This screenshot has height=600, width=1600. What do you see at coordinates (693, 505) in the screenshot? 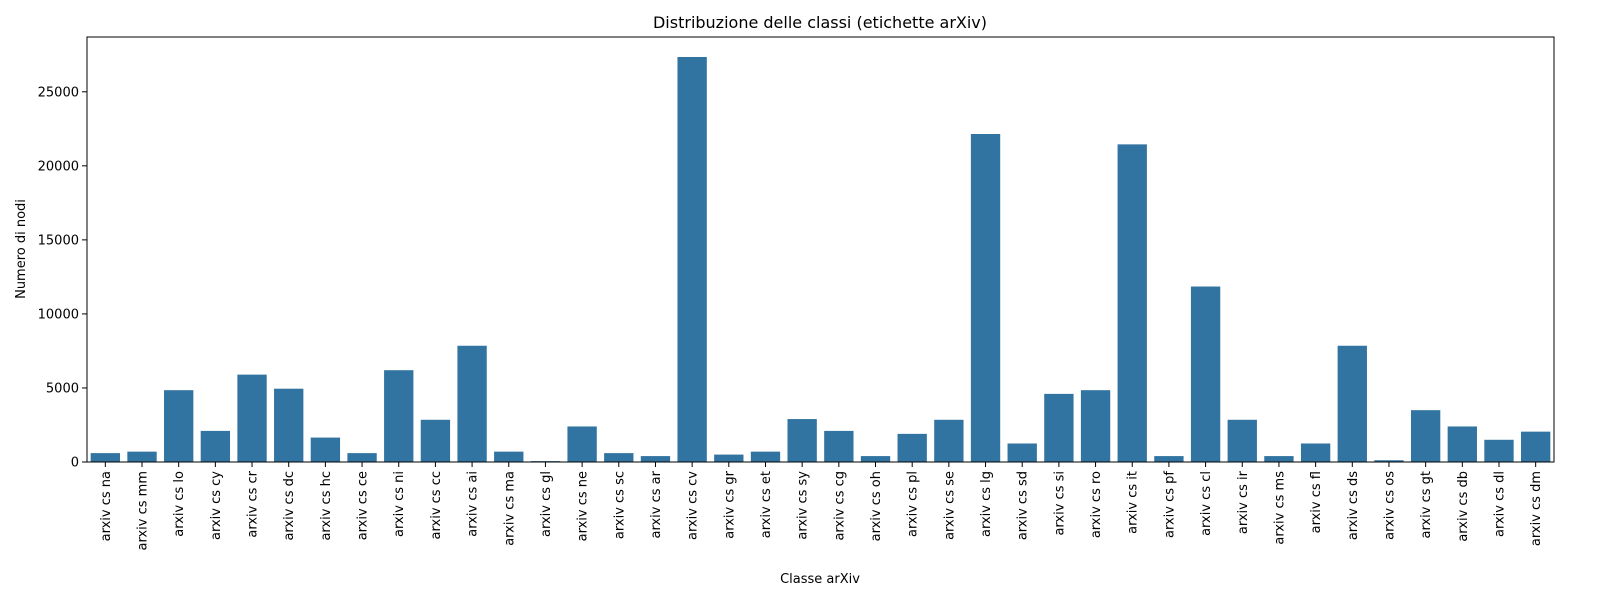
I see `x-tick-label: arxiv cs cv` at bounding box center [693, 505].